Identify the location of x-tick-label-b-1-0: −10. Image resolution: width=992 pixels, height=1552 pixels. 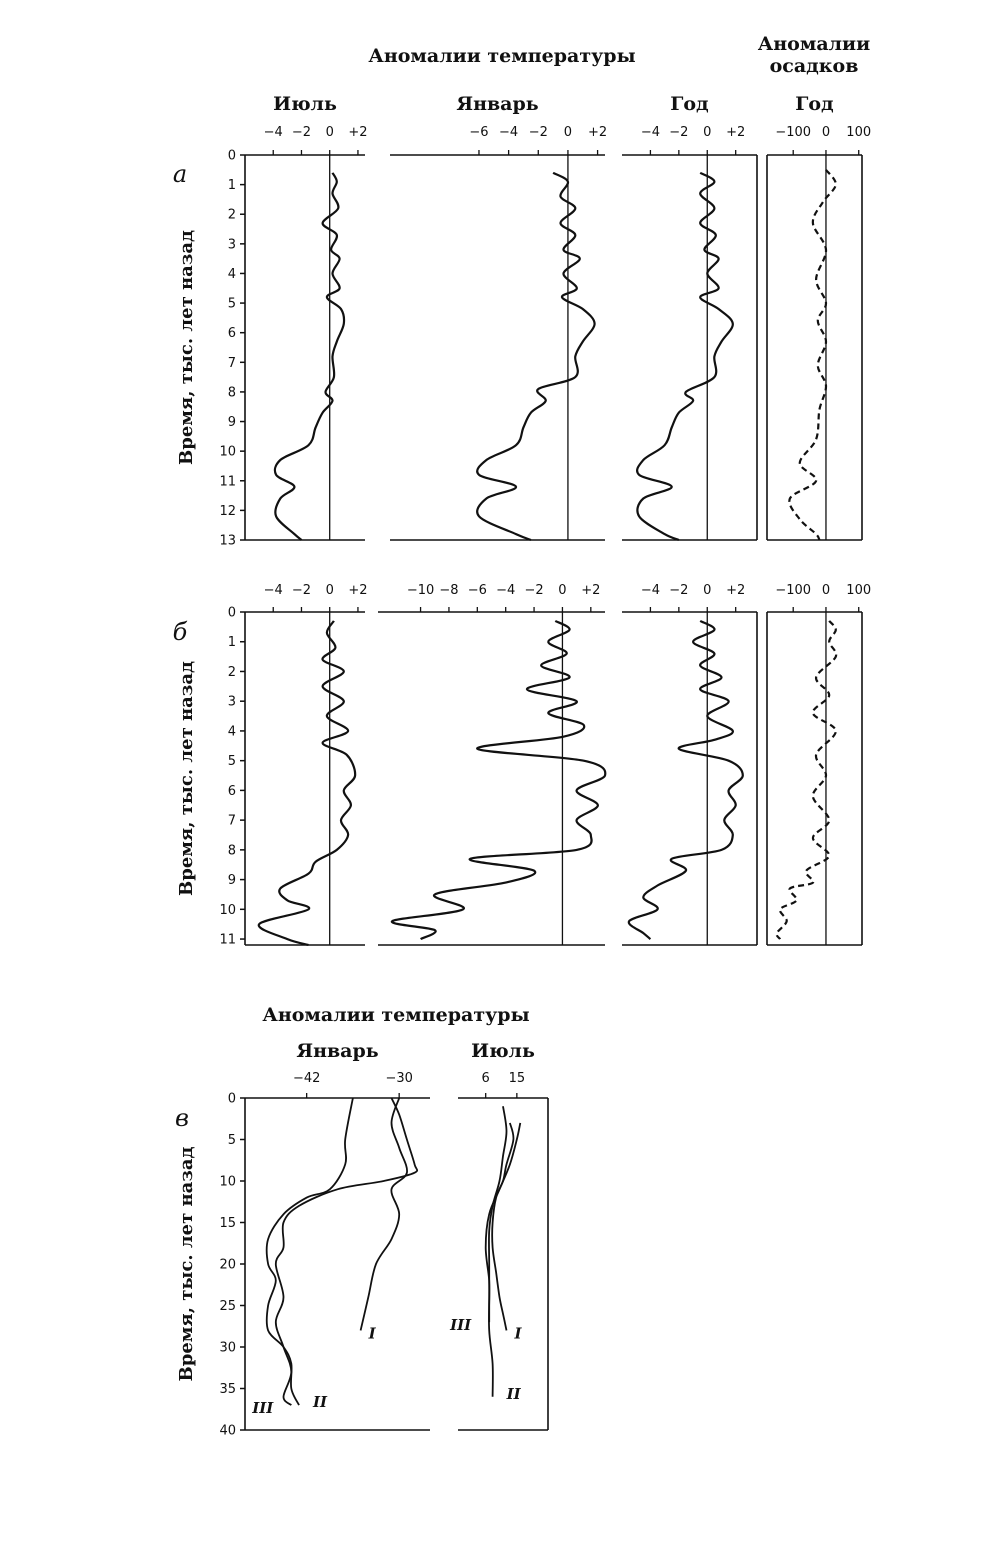
(420, 590).